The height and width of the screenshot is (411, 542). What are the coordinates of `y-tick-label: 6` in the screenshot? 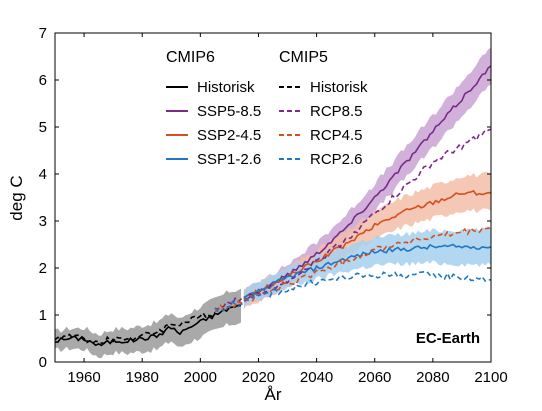 It's located at (43, 80).